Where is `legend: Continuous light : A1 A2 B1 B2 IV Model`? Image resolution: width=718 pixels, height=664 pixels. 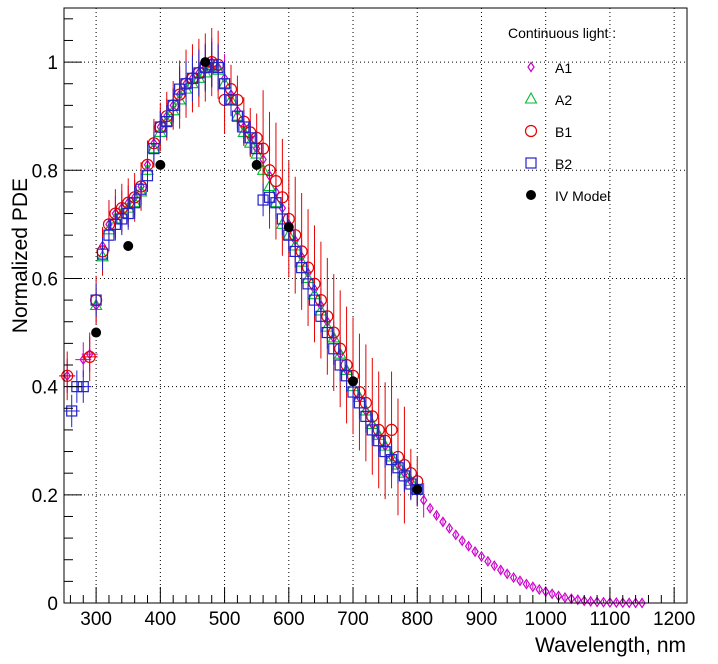 legend: Continuous light : A1 A2 B1 B2 IV Model is located at coordinates (562, 114).